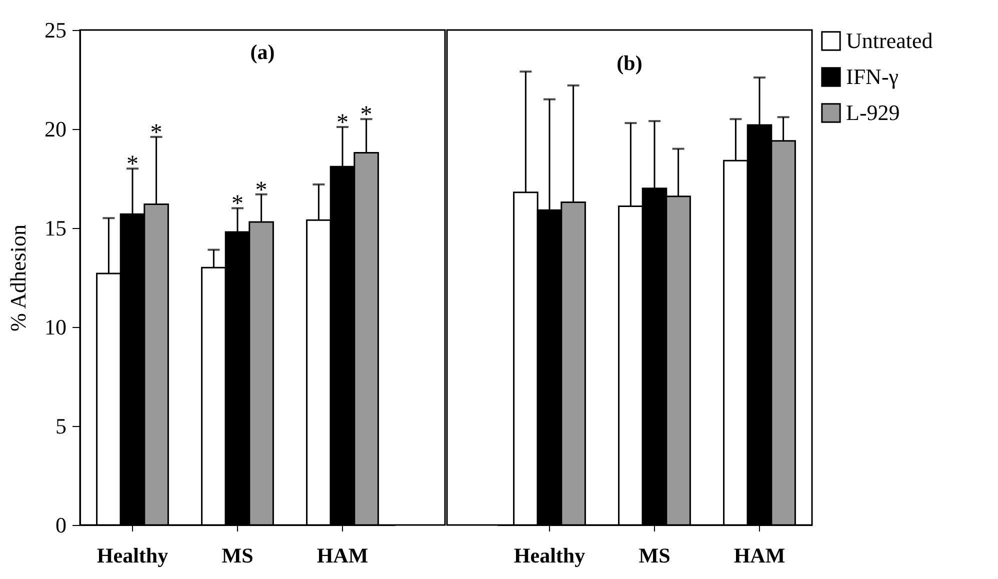 The image size is (998, 579). I want to click on legend-label: Untreated, so click(889, 40).